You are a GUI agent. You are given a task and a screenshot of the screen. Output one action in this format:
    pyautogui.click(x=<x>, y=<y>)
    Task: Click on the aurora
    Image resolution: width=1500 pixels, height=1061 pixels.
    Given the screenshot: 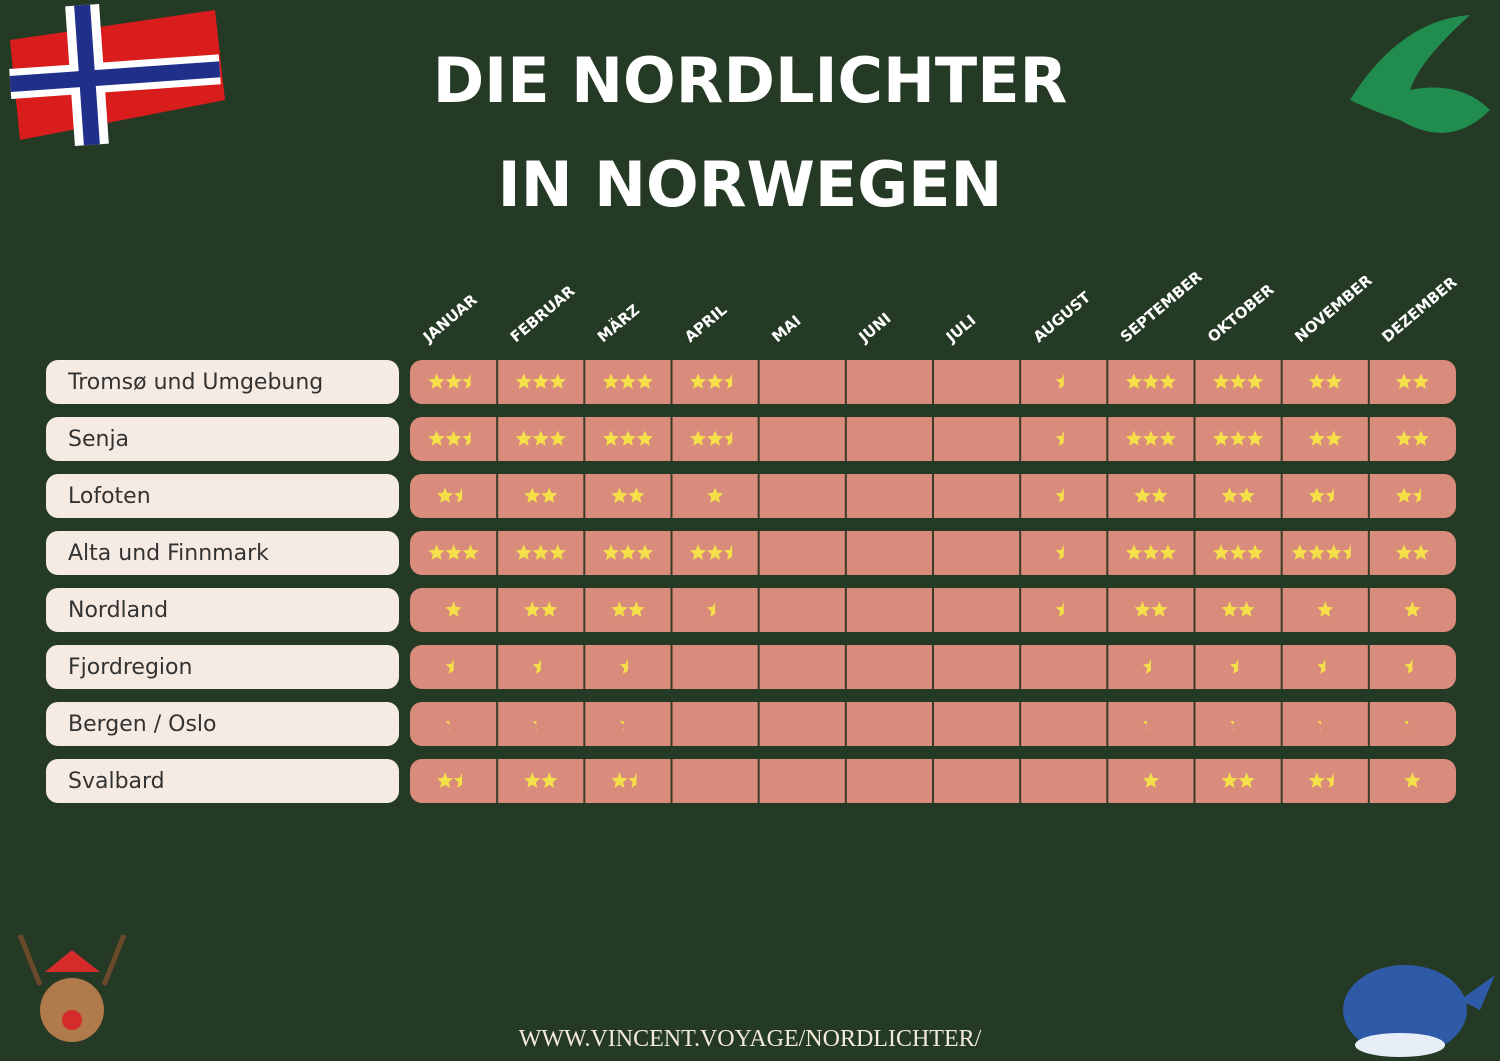 What is the action you would take?
    pyautogui.click(x=1420, y=74)
    